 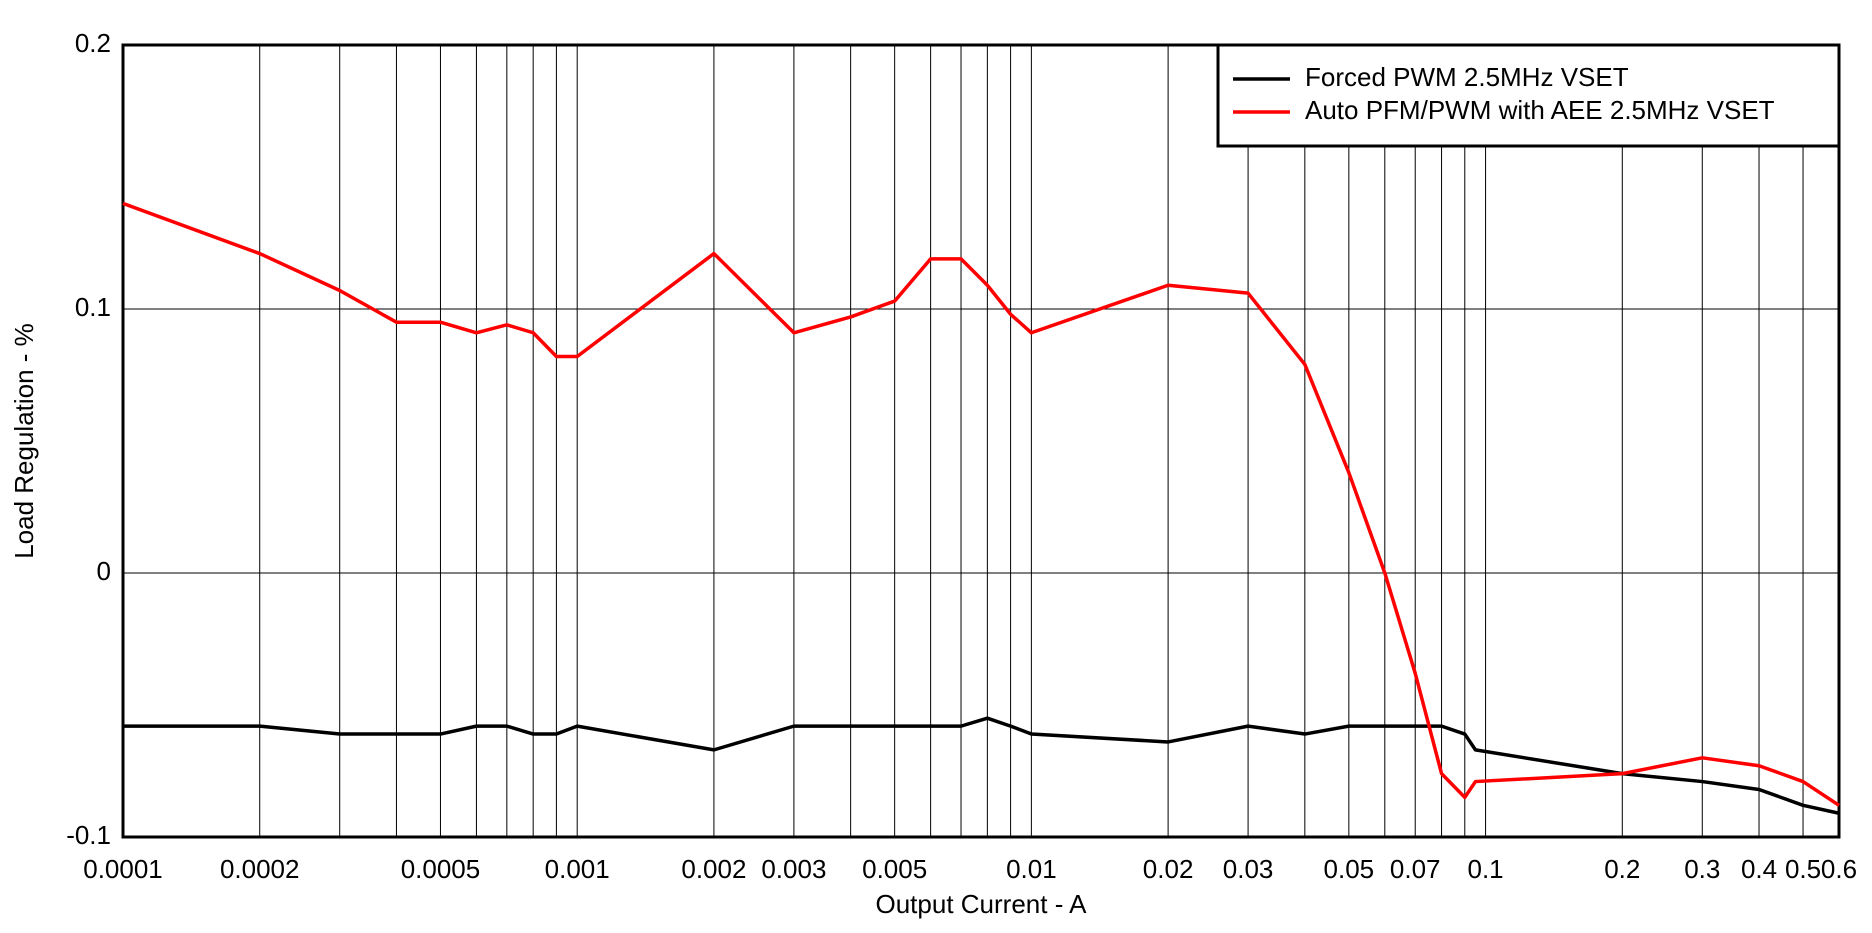 I want to click on x-tick-label: 0.005, so click(x=894, y=869).